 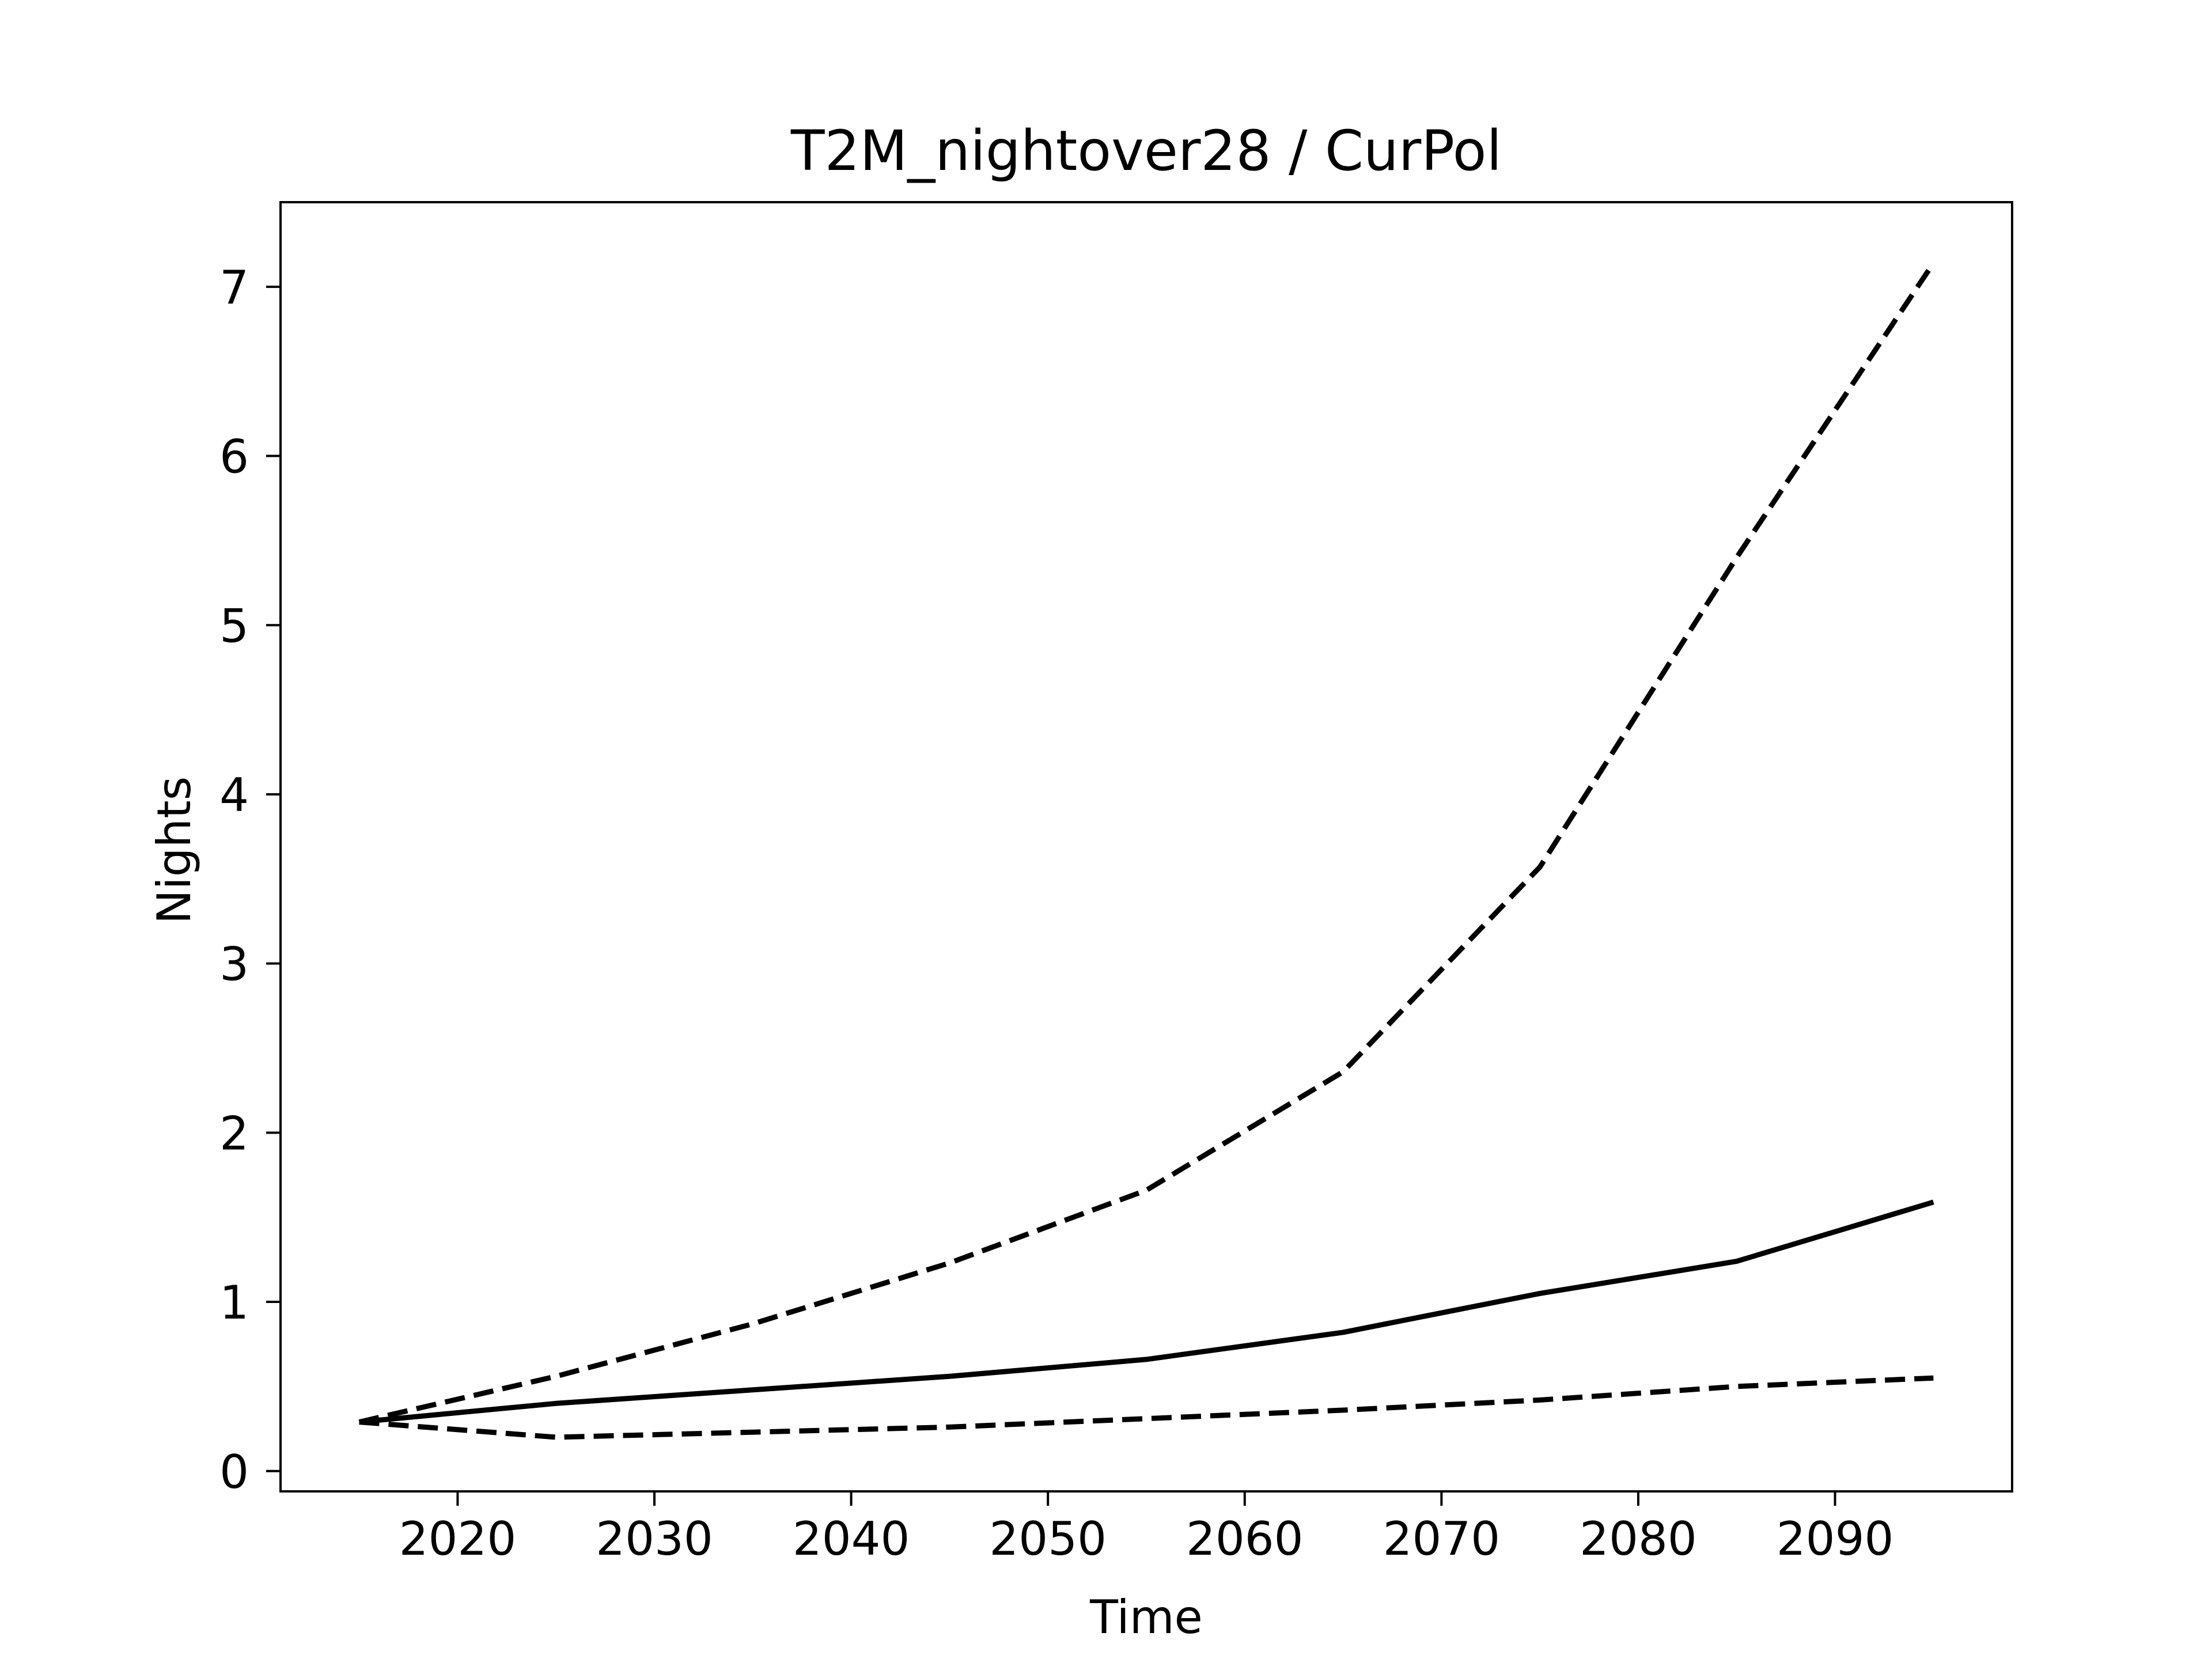 What do you see at coordinates (1835, 1539) in the screenshot?
I see `x-tick-label: 2090` at bounding box center [1835, 1539].